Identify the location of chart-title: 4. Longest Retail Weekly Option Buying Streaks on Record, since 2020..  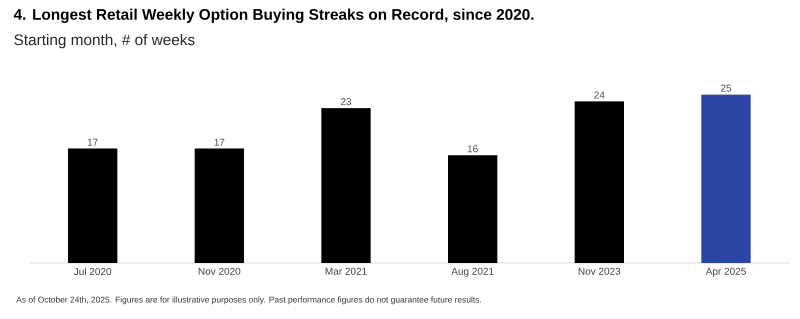
(274, 15).